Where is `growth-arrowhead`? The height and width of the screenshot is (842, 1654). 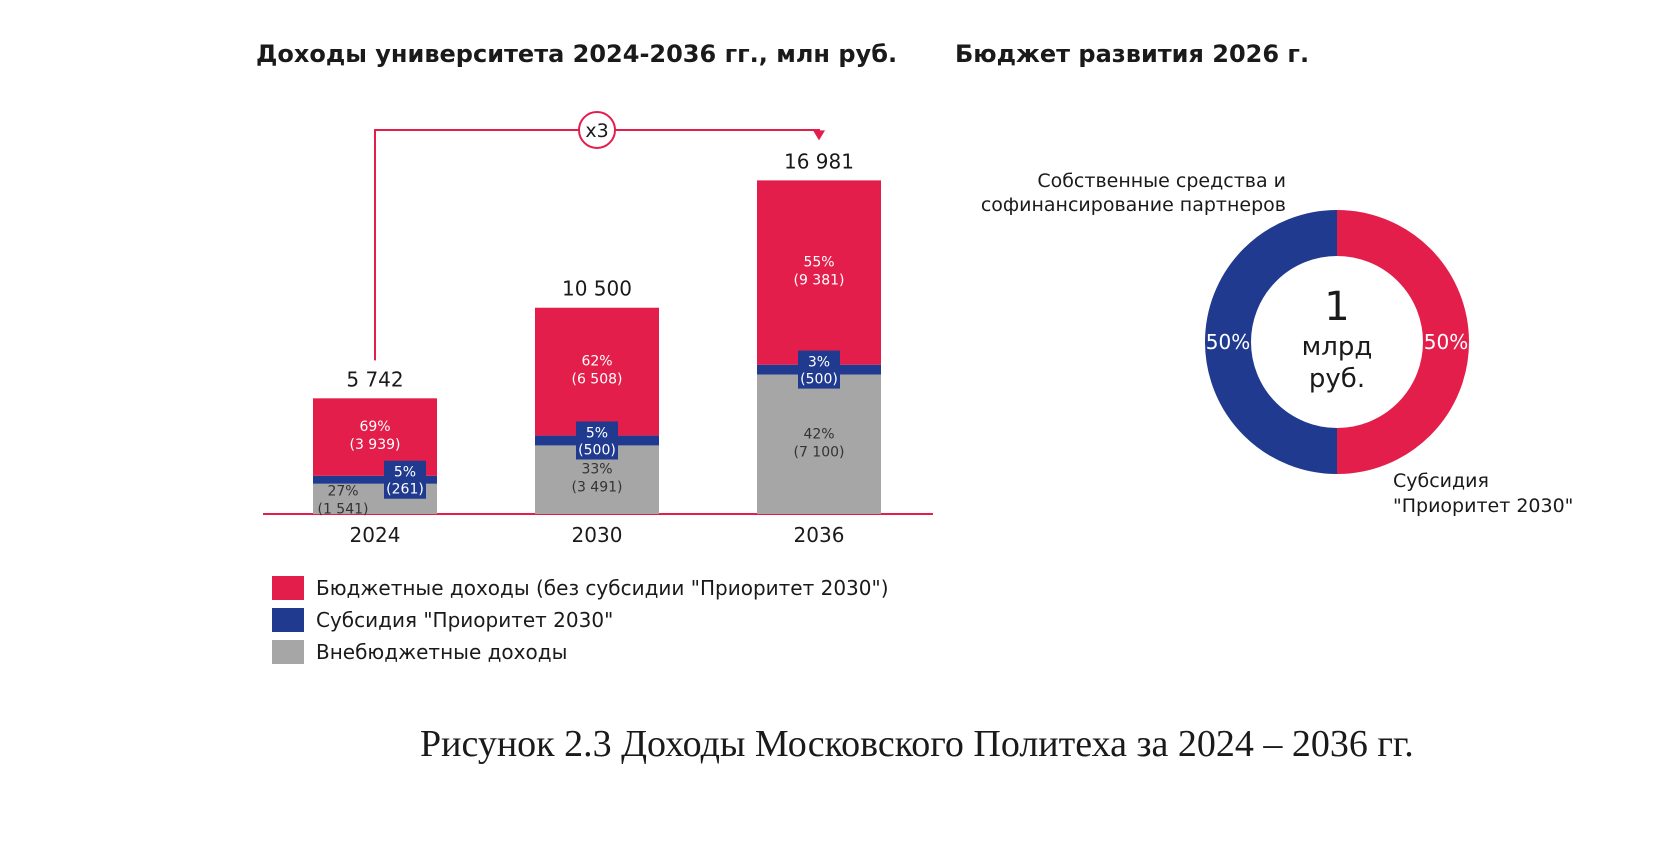
growth-arrowhead is located at coordinates (819, 135).